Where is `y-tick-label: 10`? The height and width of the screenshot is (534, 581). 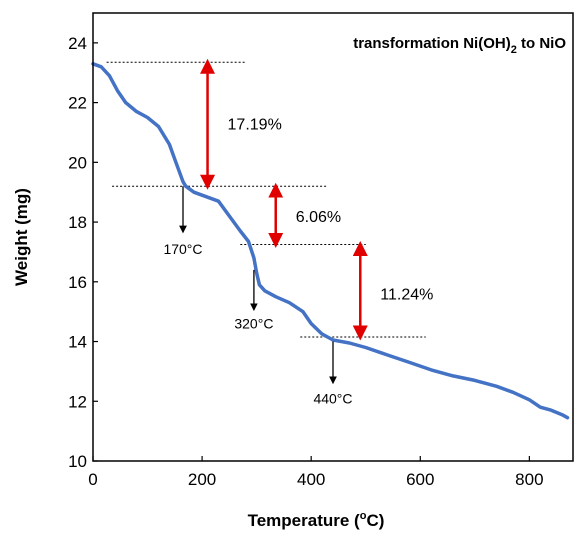 y-tick-label: 10 is located at coordinates (77, 461).